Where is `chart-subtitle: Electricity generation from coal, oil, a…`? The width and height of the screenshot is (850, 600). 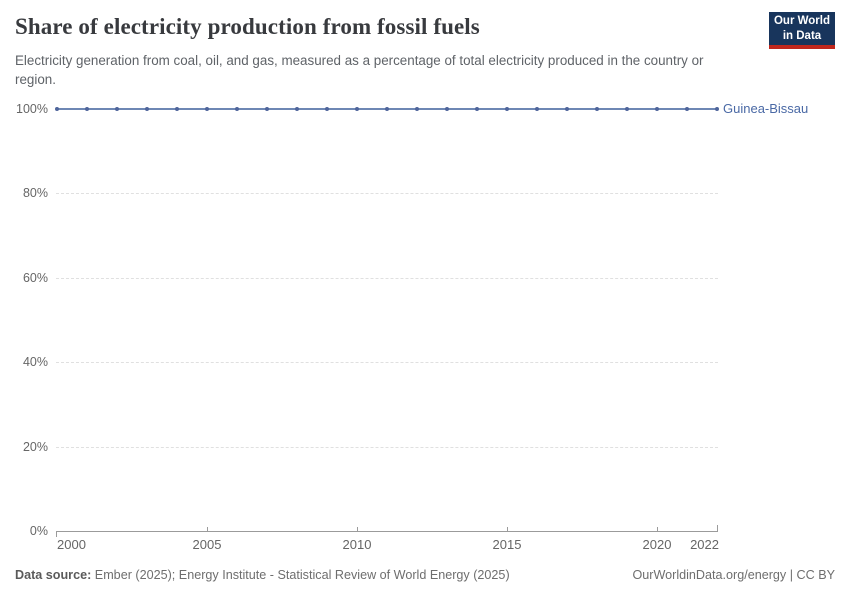 chart-subtitle: Electricity generation from coal, oil, a… is located at coordinates (359, 70).